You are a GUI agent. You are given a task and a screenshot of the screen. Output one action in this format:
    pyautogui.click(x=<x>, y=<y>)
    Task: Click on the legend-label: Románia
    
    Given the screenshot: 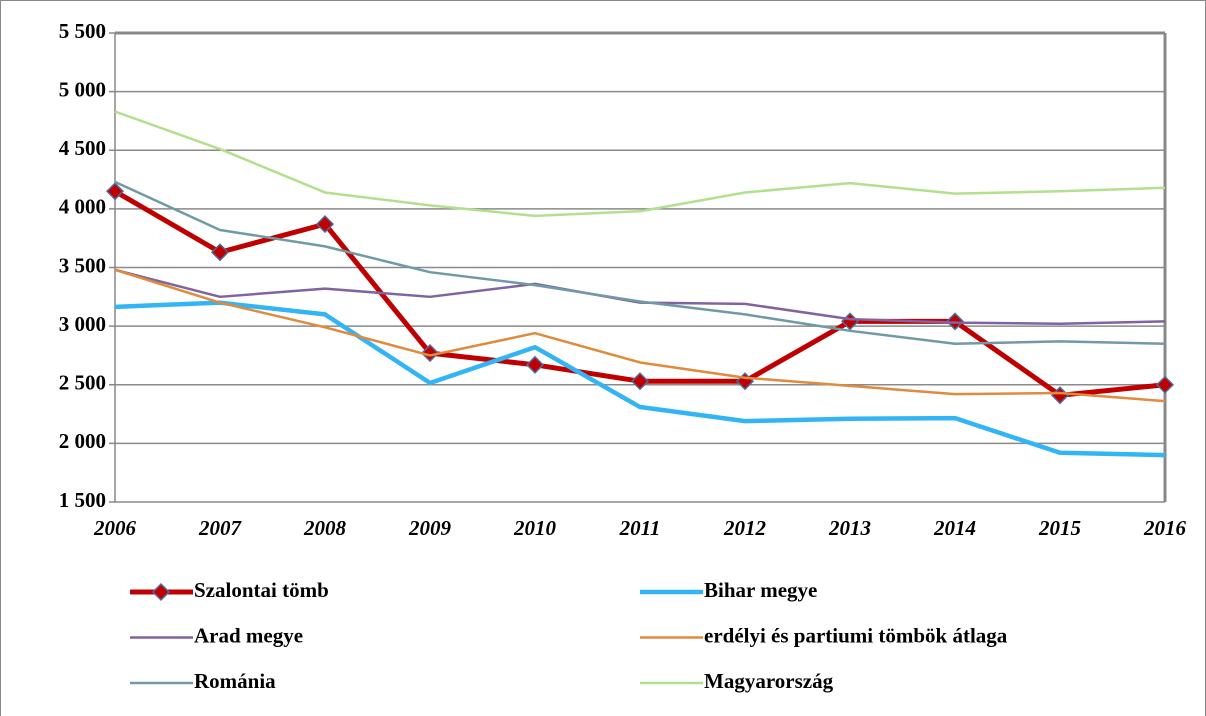 What is the action you would take?
    pyautogui.click(x=235, y=681)
    